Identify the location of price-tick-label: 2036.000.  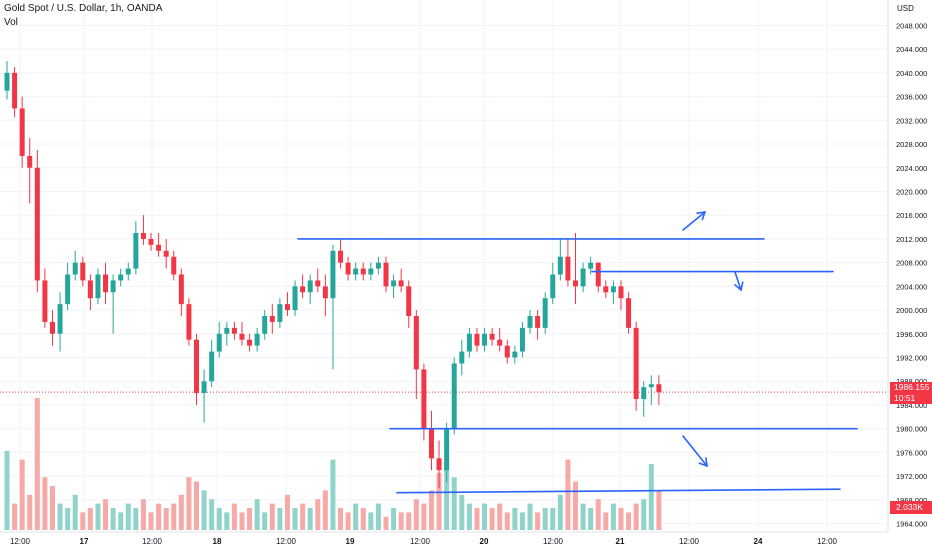
(911, 97).